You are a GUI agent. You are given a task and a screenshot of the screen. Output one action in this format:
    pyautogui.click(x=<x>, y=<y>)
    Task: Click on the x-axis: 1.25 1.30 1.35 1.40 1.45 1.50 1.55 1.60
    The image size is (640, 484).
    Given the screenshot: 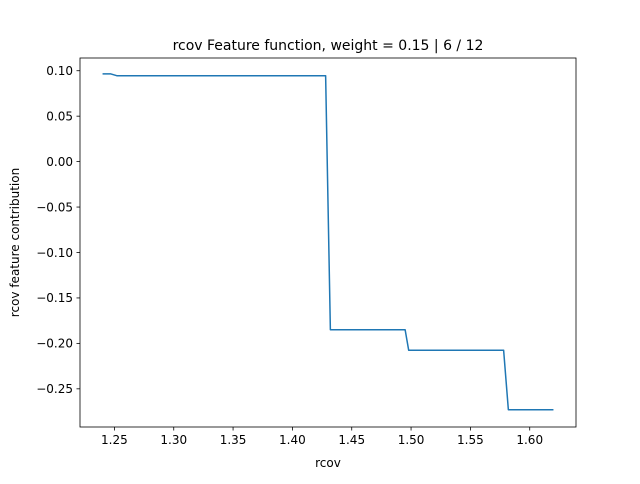 What is the action you would take?
    pyautogui.click(x=322, y=437)
    